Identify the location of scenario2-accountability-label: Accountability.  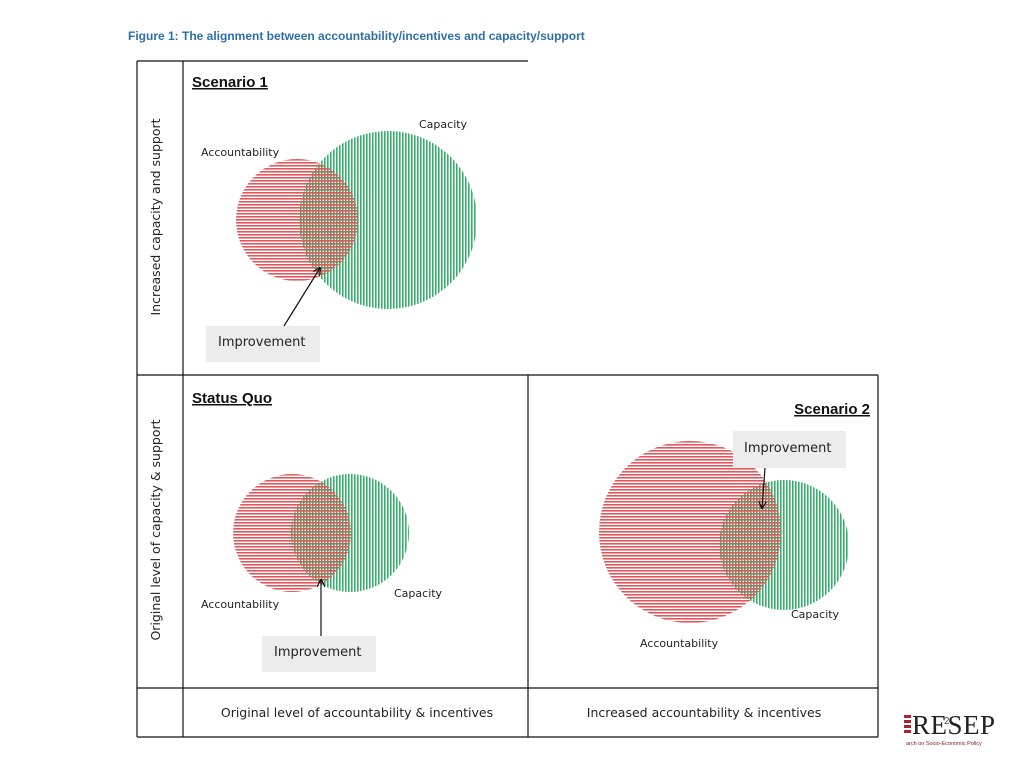
(679, 643).